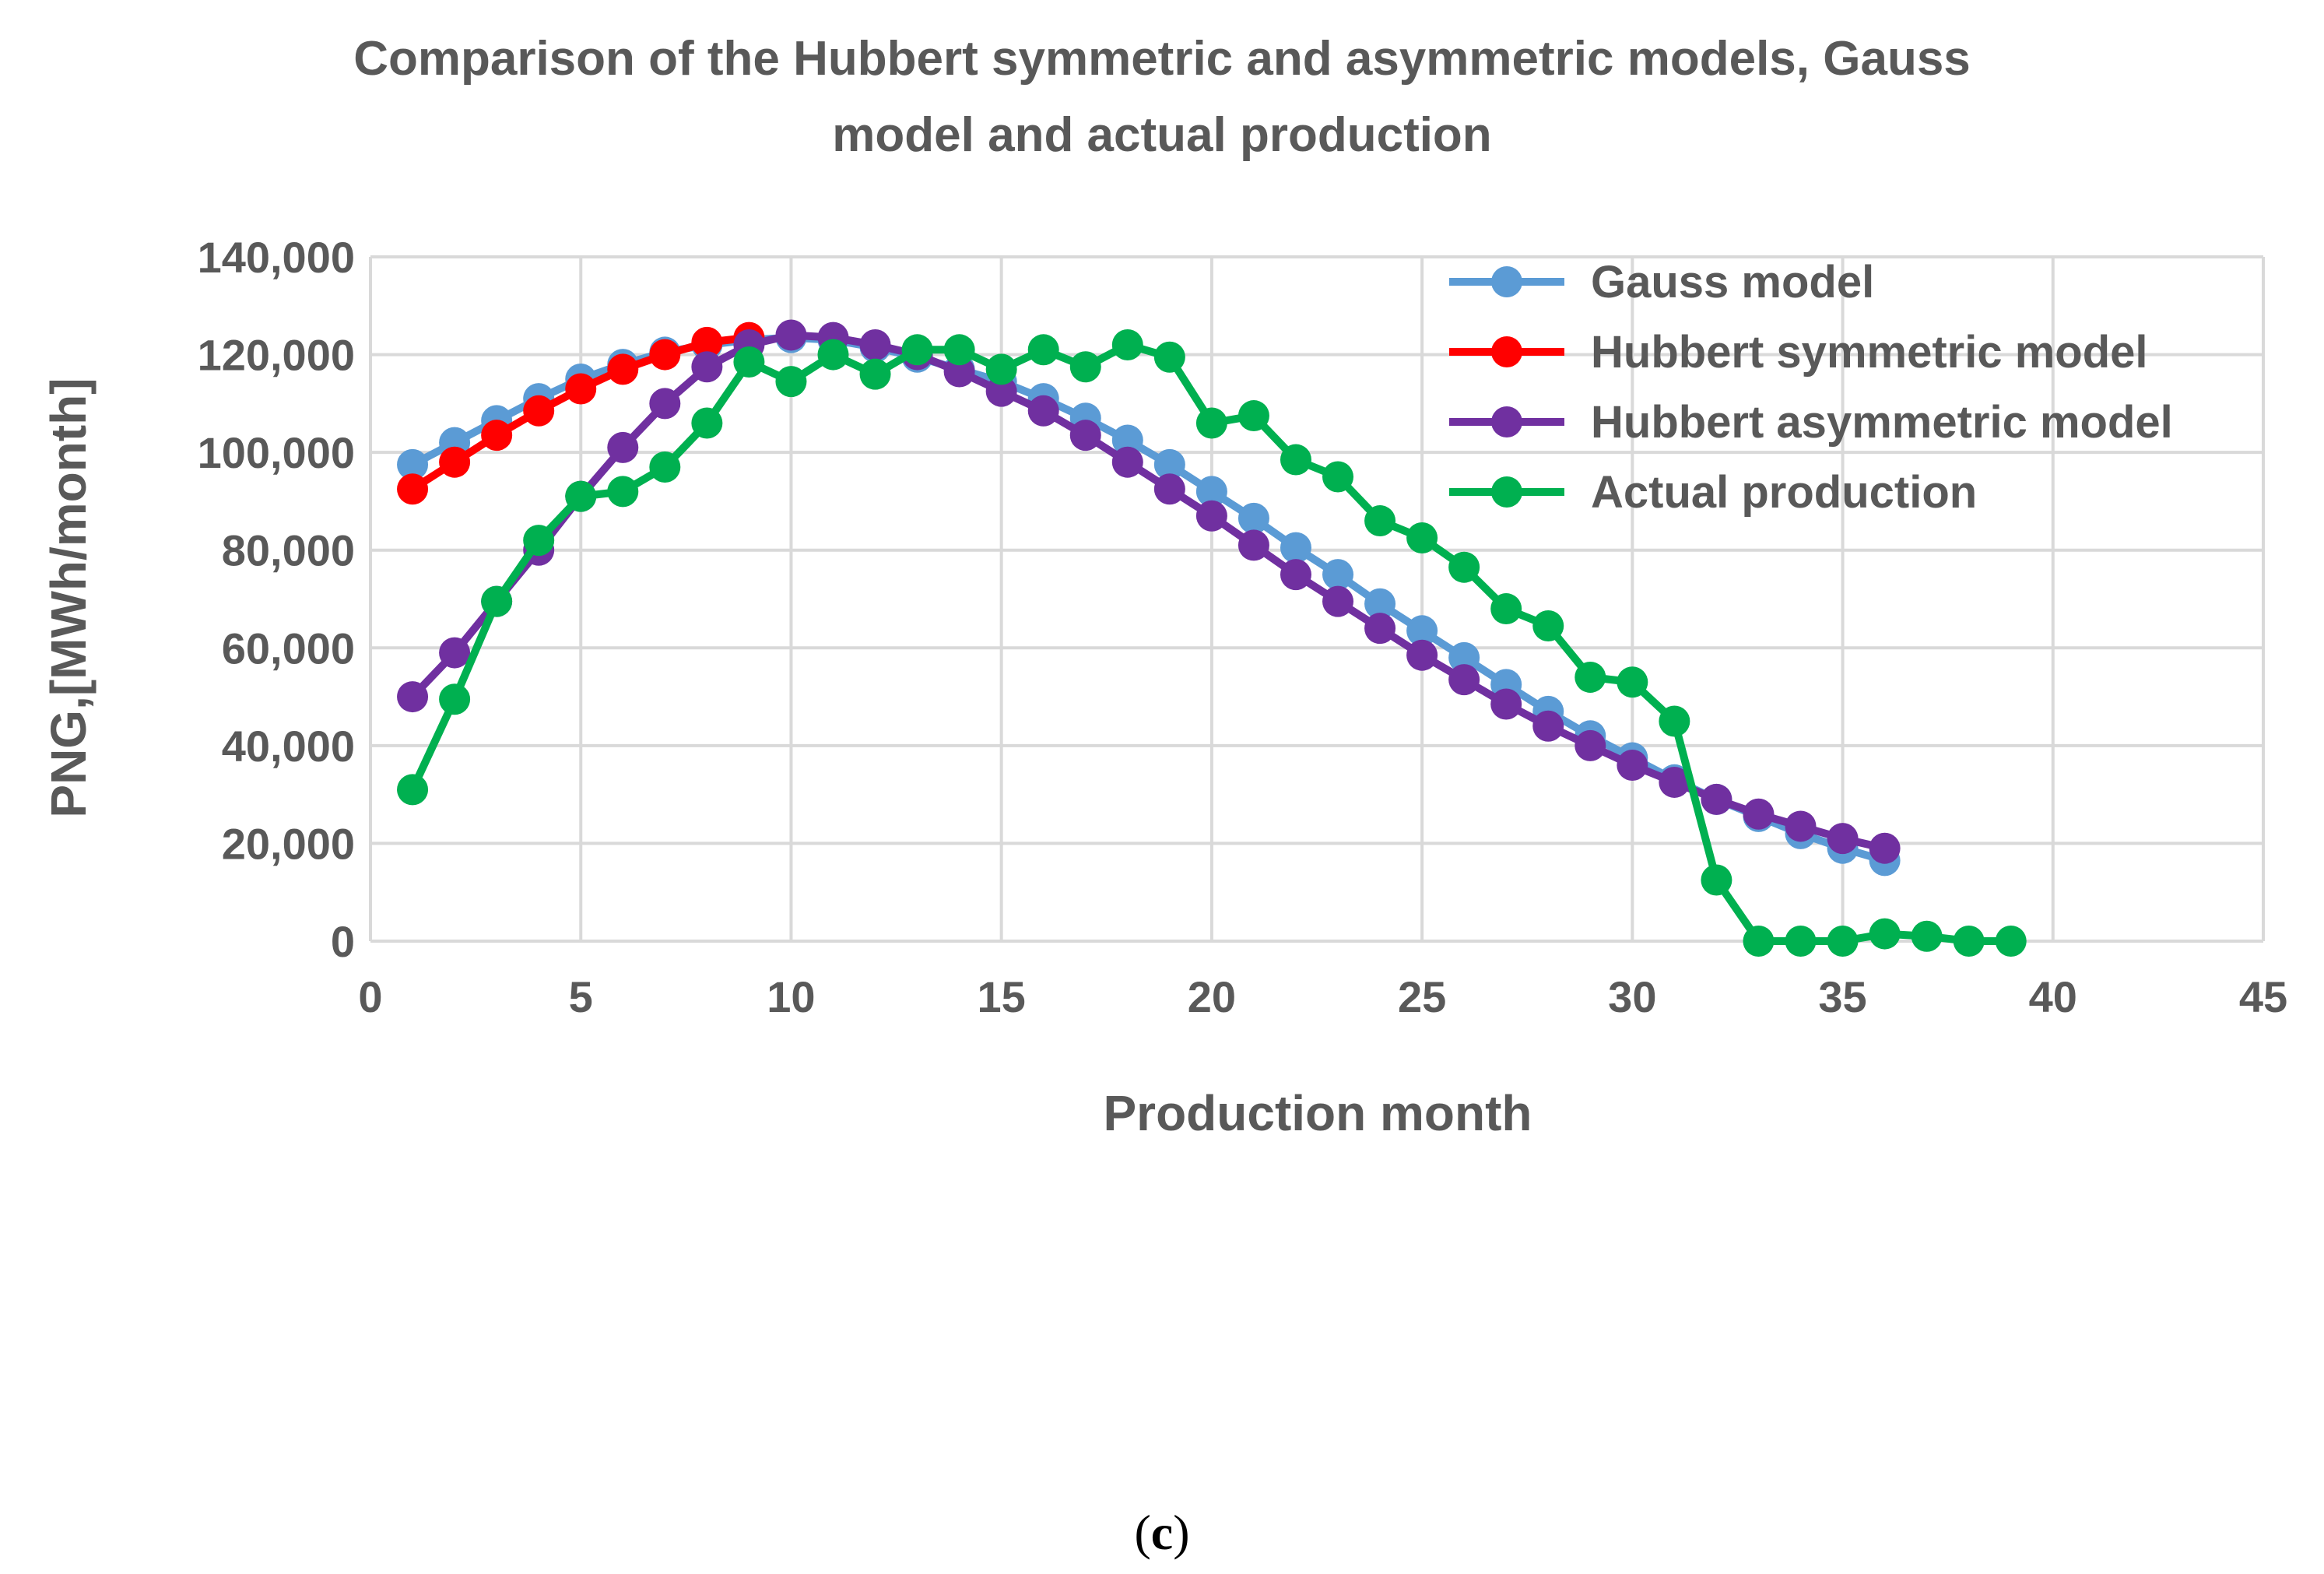 This screenshot has height=1574, width=2324. Describe the element at coordinates (1181, 1532) in the screenshot. I see `caption-close: )` at that location.